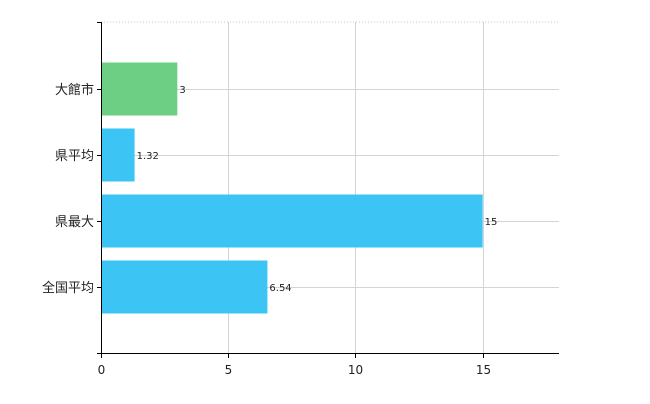 The height and width of the screenshot is (404, 650). What do you see at coordinates (355, 370) in the screenshot?
I see `x-tick-label: 10` at bounding box center [355, 370].